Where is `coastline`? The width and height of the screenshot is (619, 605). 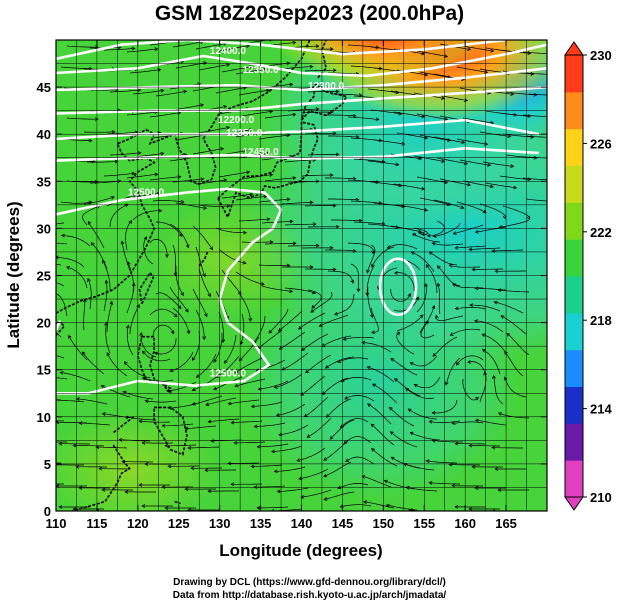
coastline is located at coordinates (146, 288).